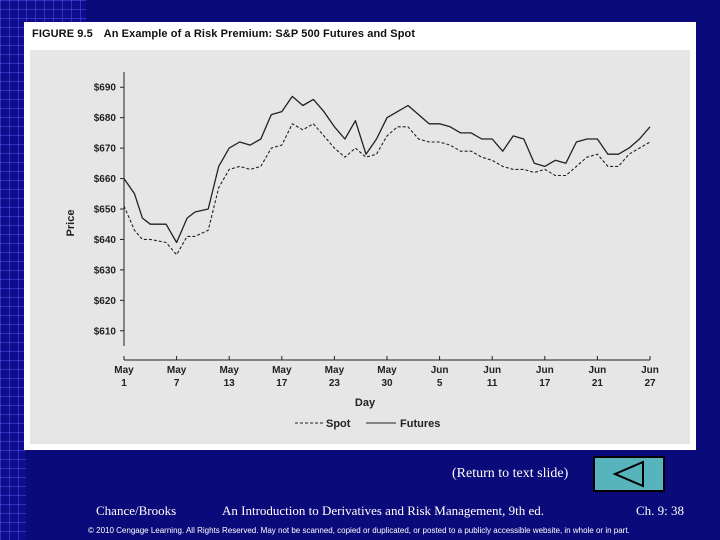 This screenshot has width=720, height=540. I want to click on x-tick-day: 27, so click(650, 383).